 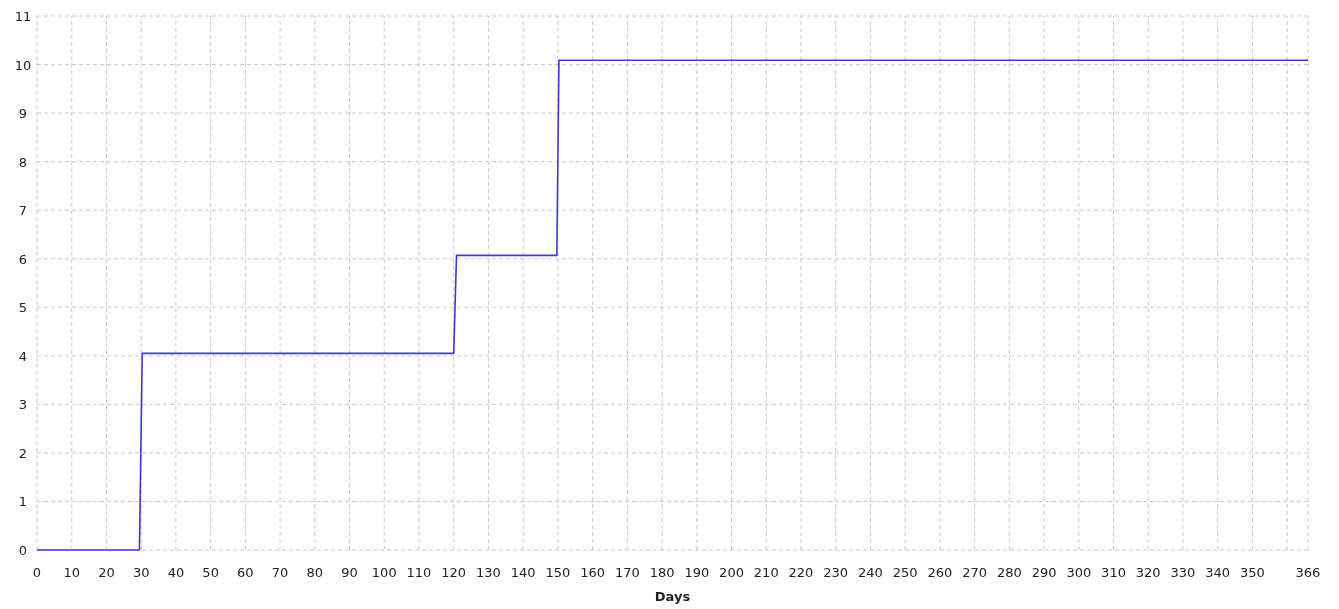 I want to click on y-tick-label: 2, so click(x=23, y=453).